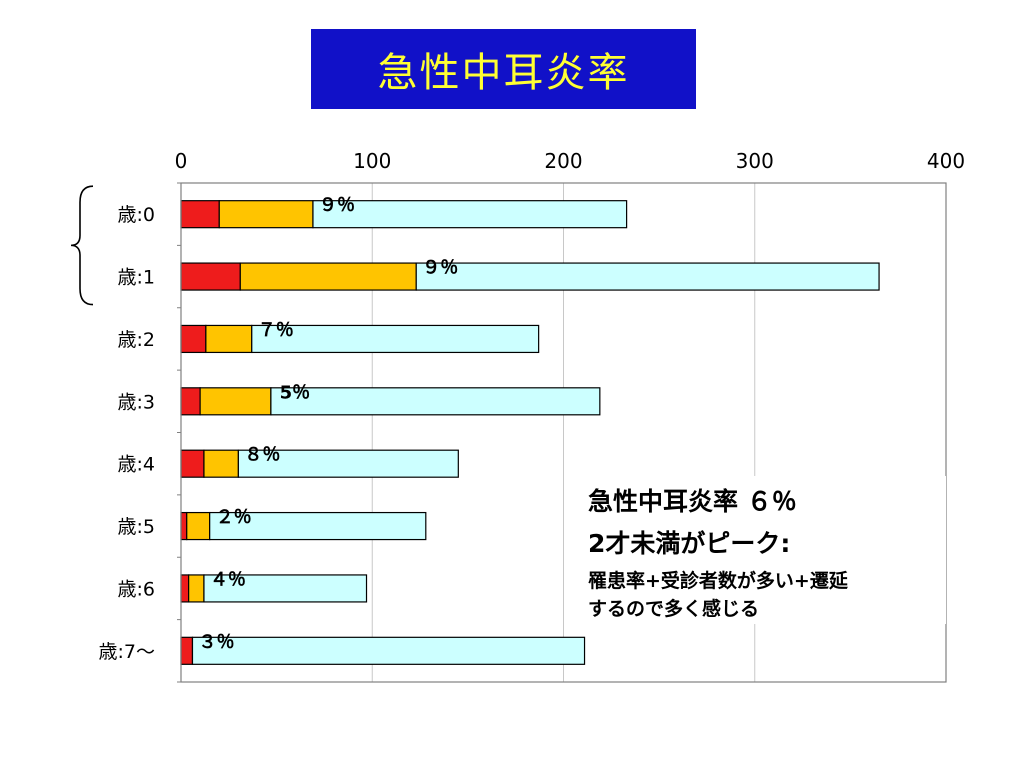  Describe the element at coordinates (137, 340) in the screenshot. I see `category-label: 歳:2` at that location.